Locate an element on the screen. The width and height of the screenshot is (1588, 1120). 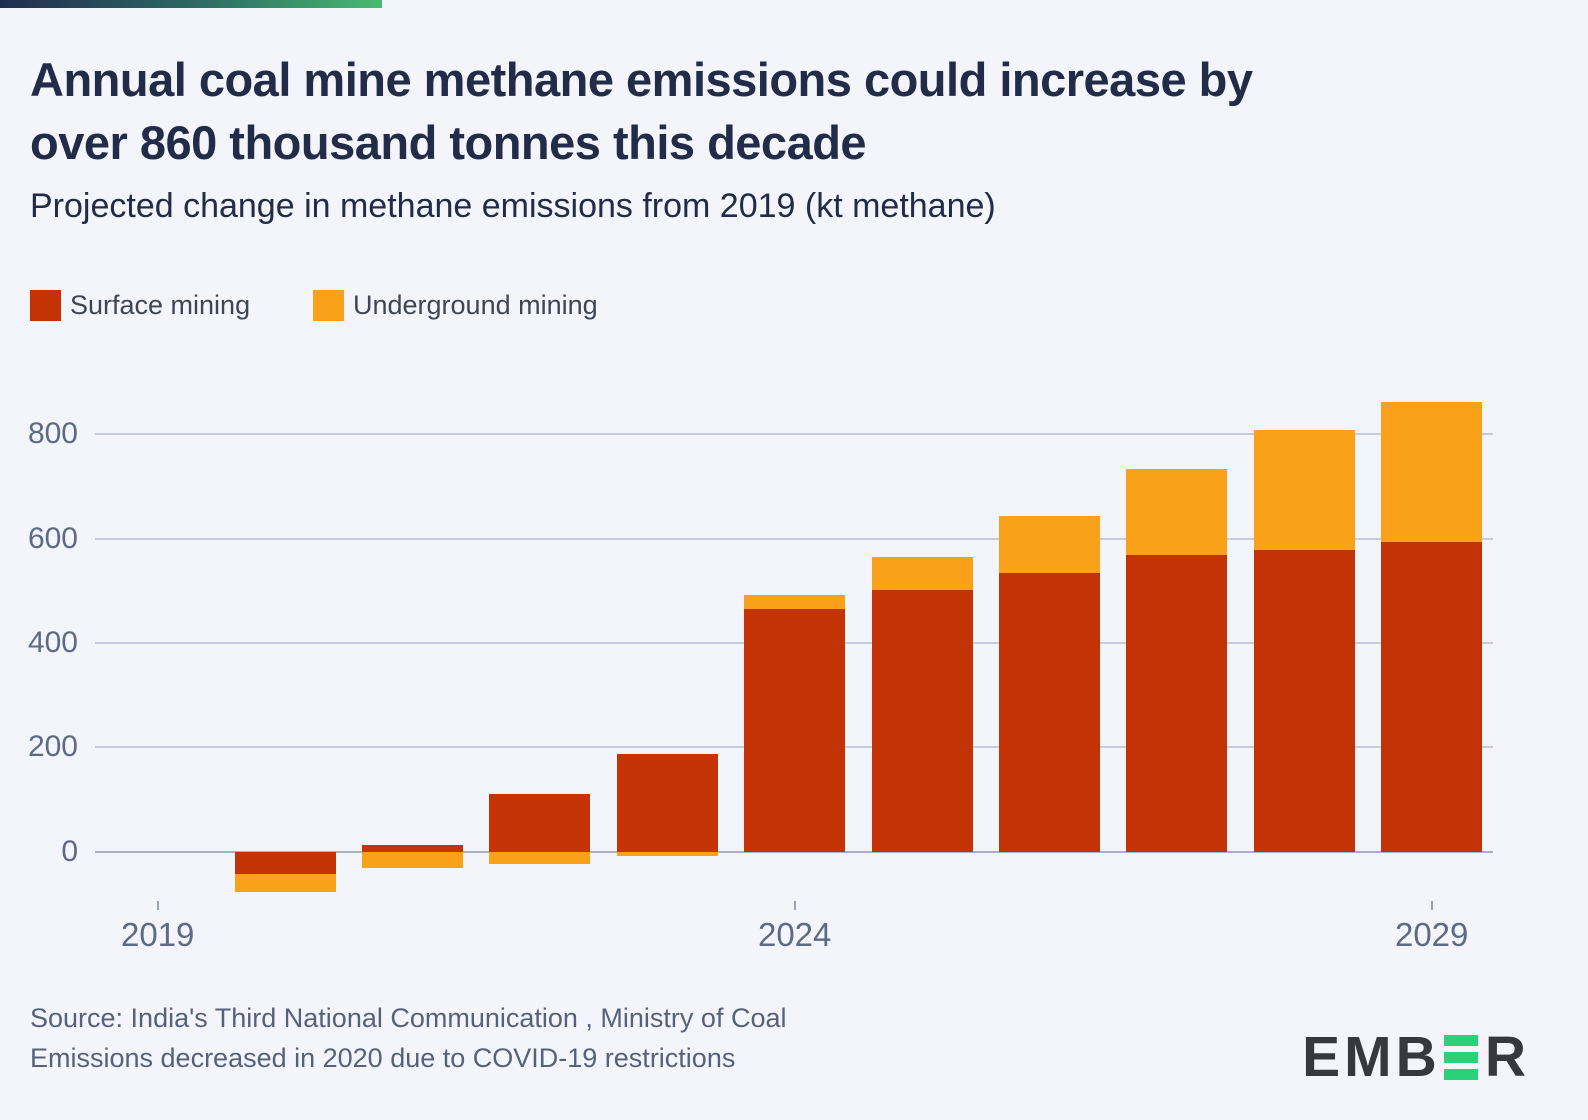
ember-logo-text-r: R is located at coordinates (1507, 1057).